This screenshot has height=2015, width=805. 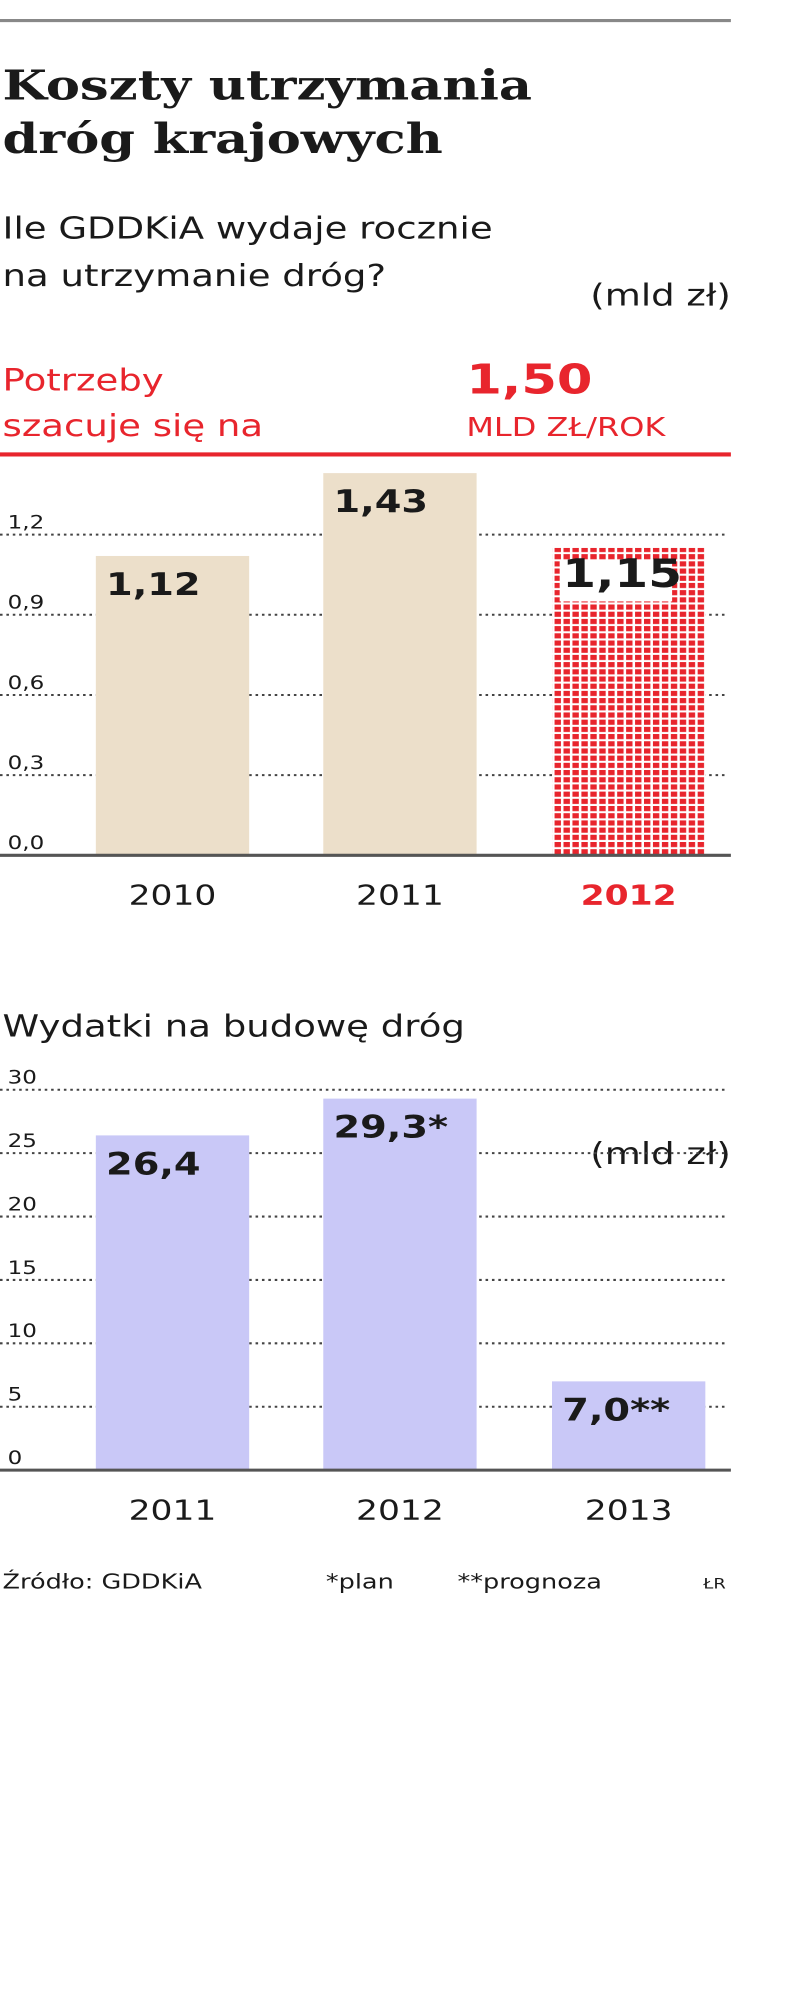 I want to click on unit: (mld zł), so click(x=660, y=295).